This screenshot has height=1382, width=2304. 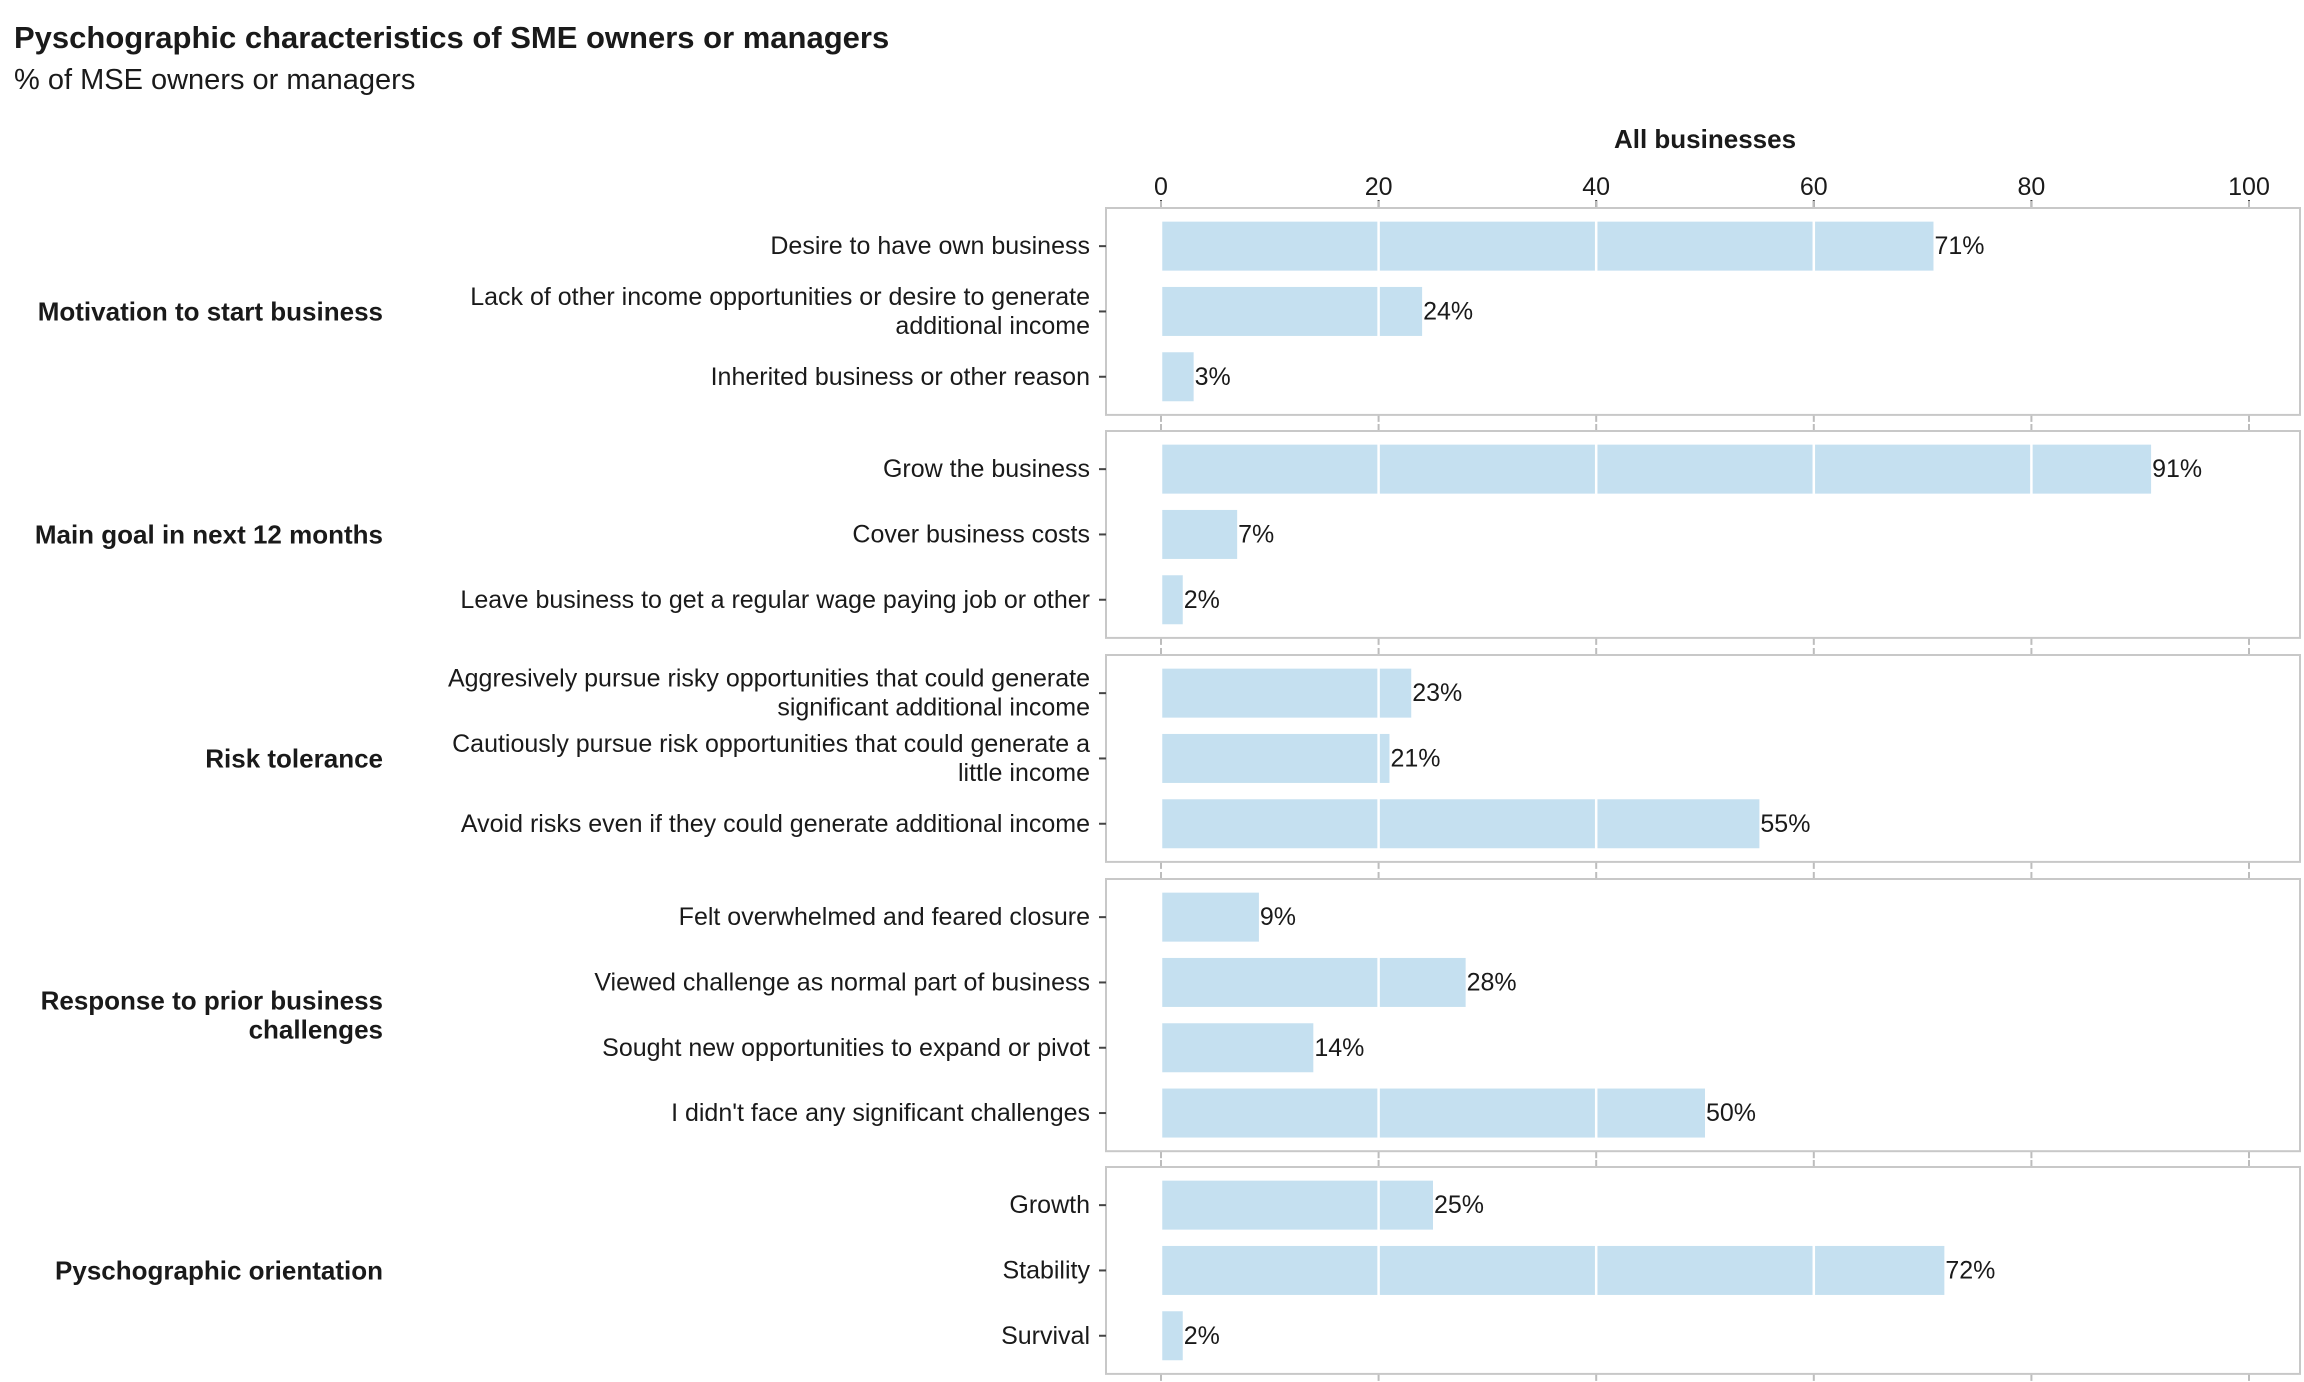 I want to click on x-tick-label: 40, so click(x=1596, y=187).